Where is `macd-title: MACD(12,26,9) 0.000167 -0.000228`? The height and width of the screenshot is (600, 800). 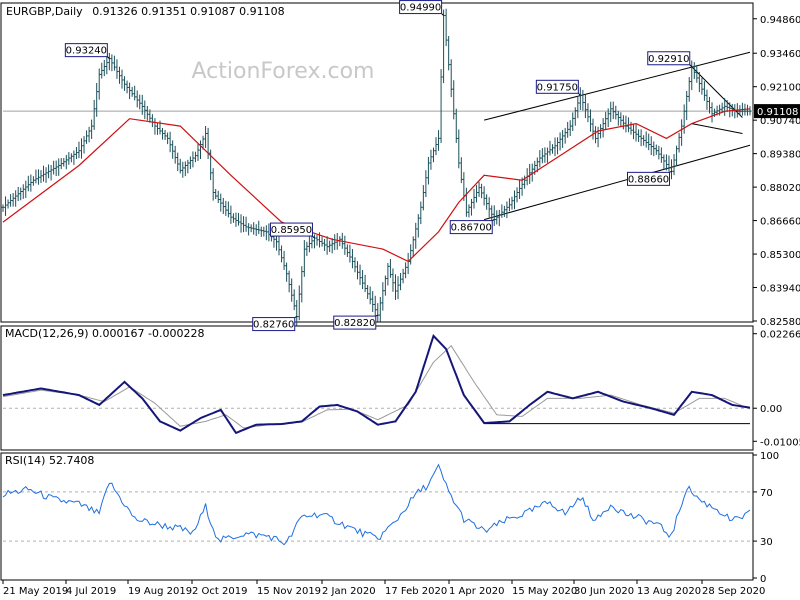 macd-title: MACD(12,26,9) 0.000167 -0.000228 is located at coordinates (104, 333).